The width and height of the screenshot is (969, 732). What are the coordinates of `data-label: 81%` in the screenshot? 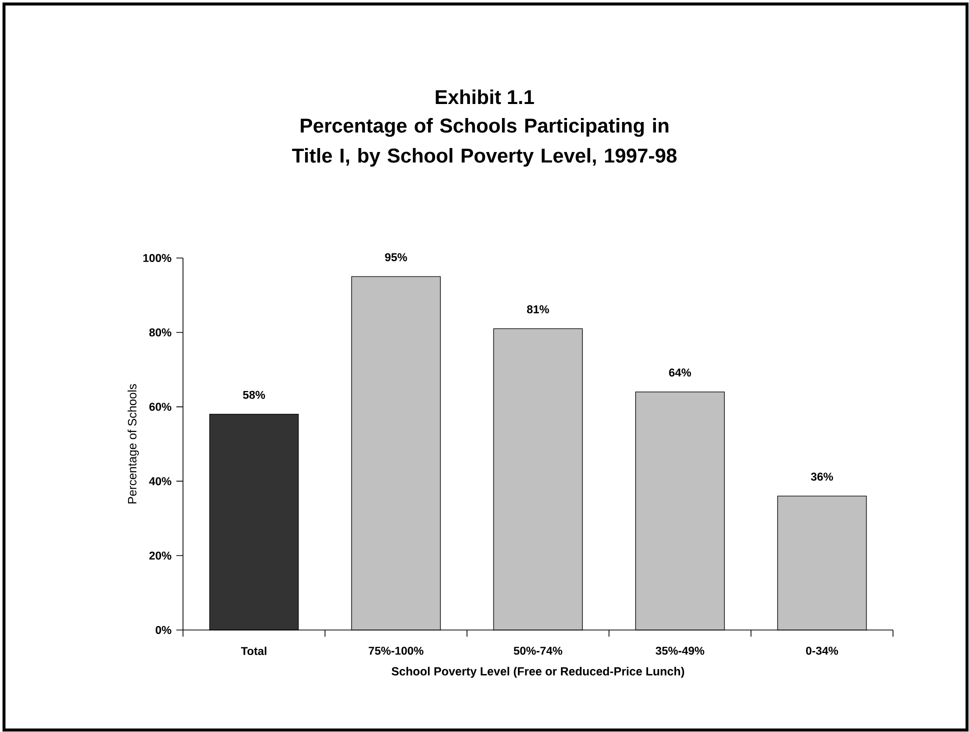 It's located at (538, 309).